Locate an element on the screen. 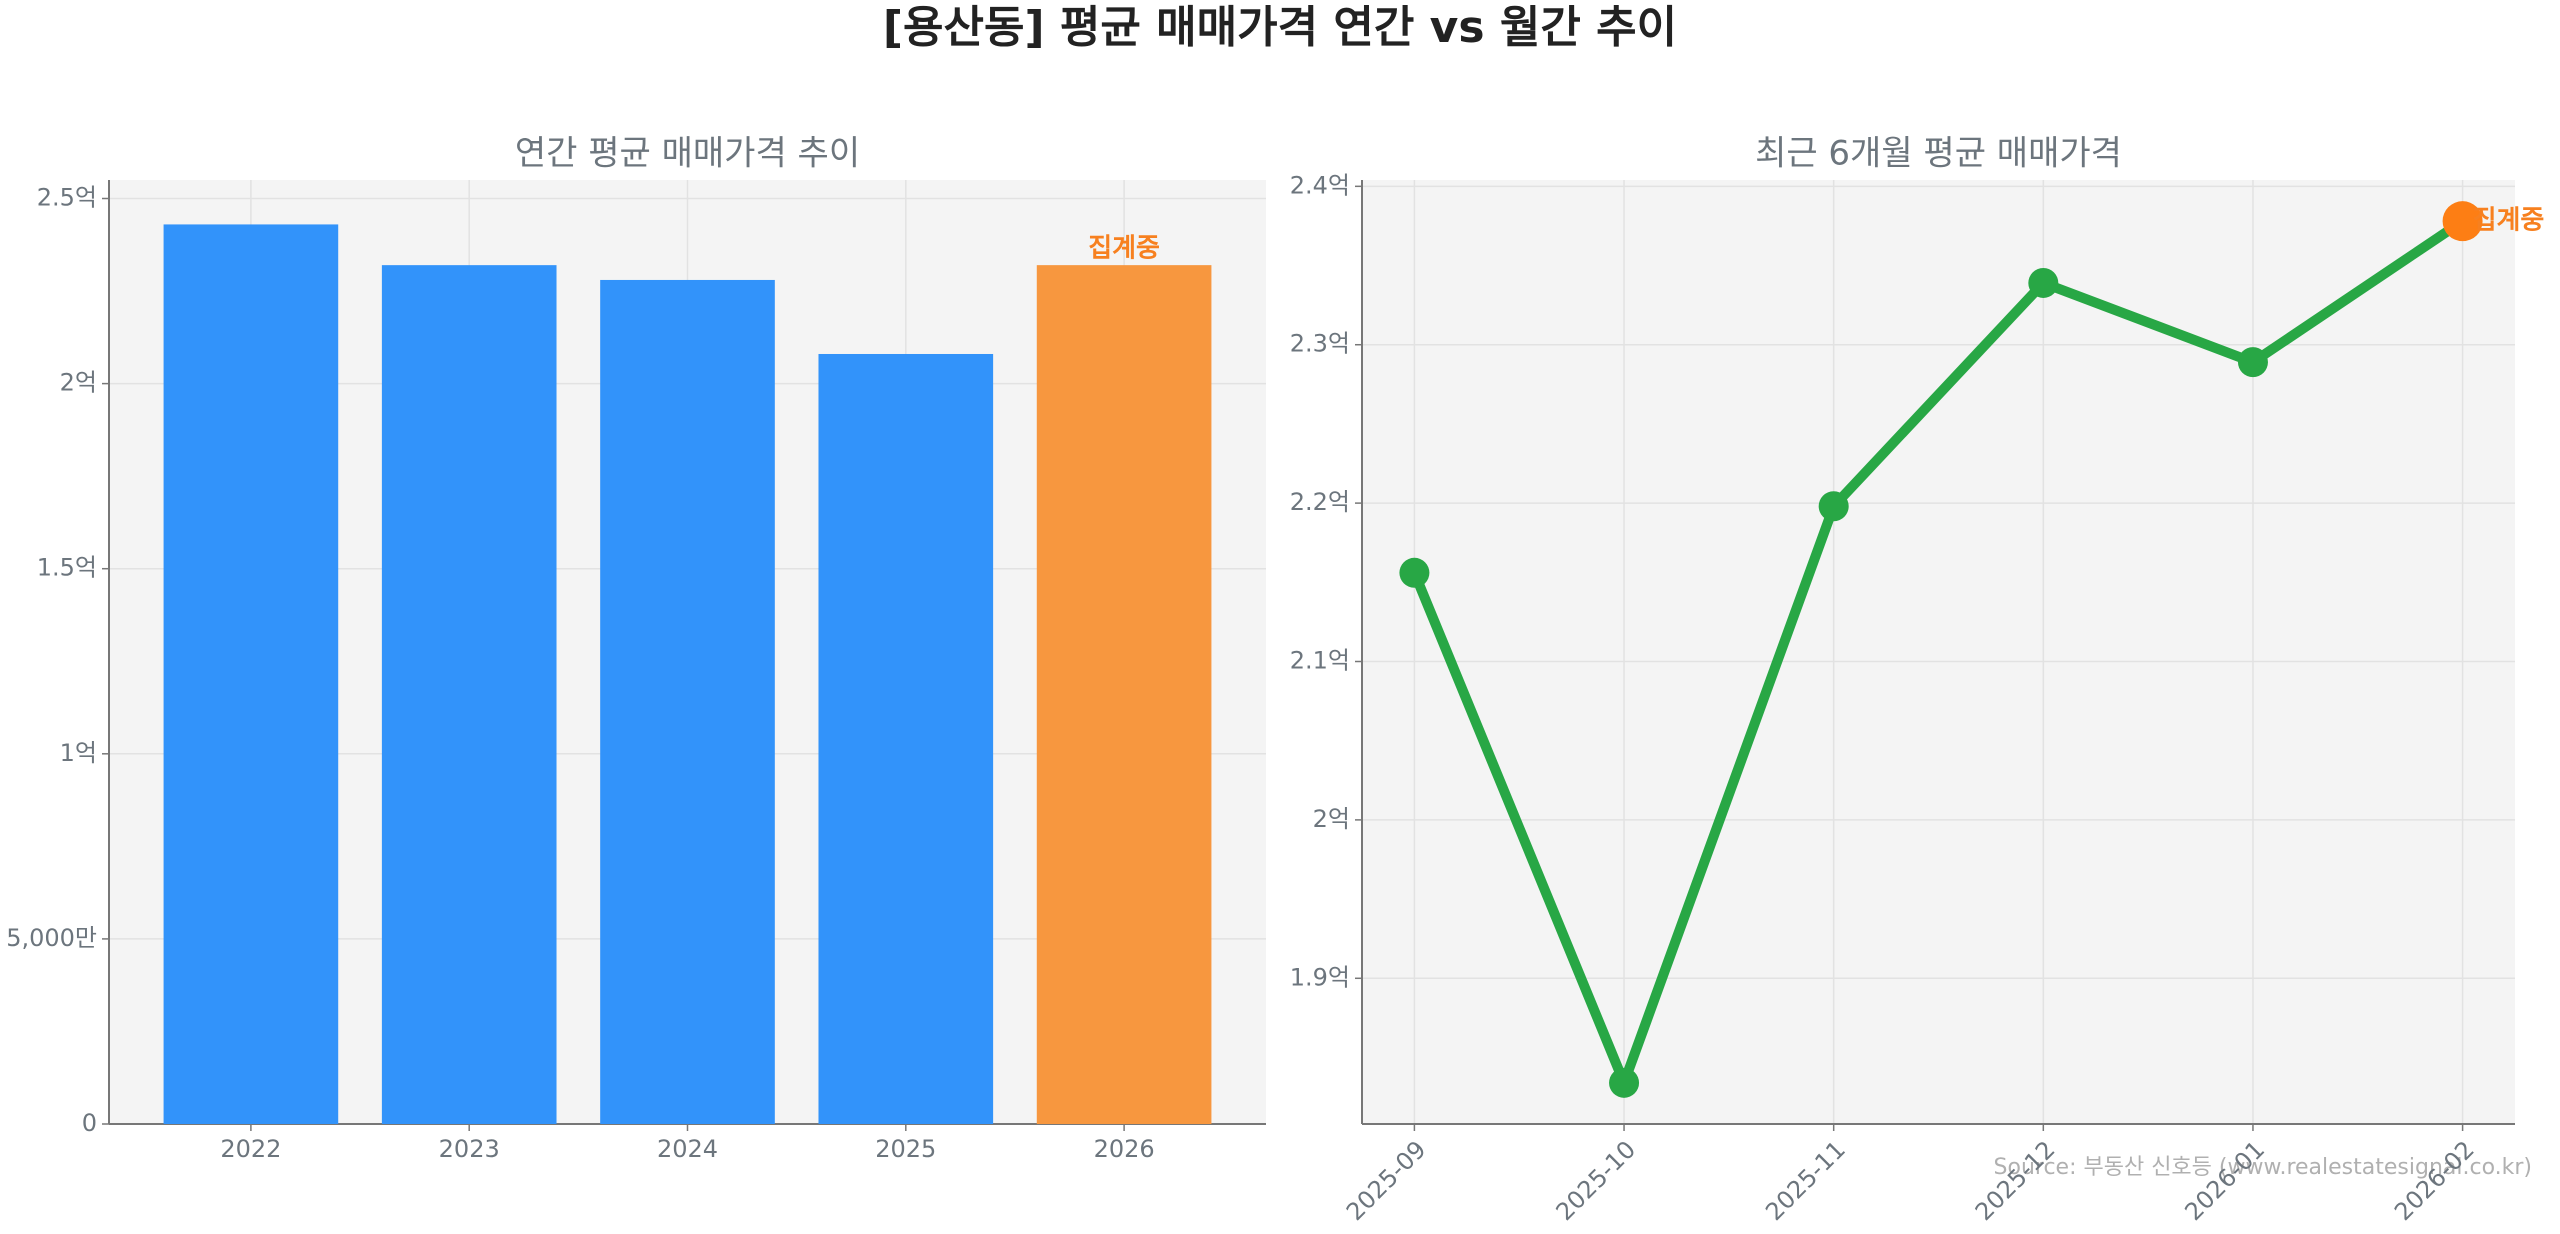  subplot-title: 최근 6개월 평균 매매가격 is located at coordinates (1938, 154).